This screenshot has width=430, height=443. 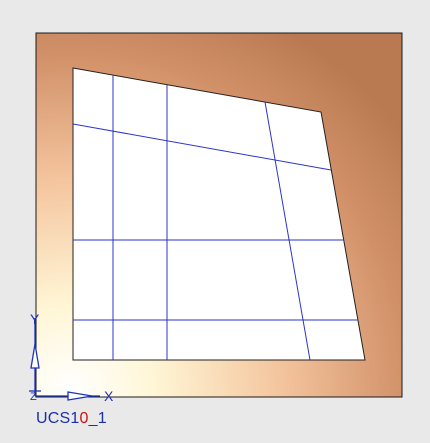 What do you see at coordinates (109, 396) in the screenshot?
I see `ucs-x-label: X` at bounding box center [109, 396].